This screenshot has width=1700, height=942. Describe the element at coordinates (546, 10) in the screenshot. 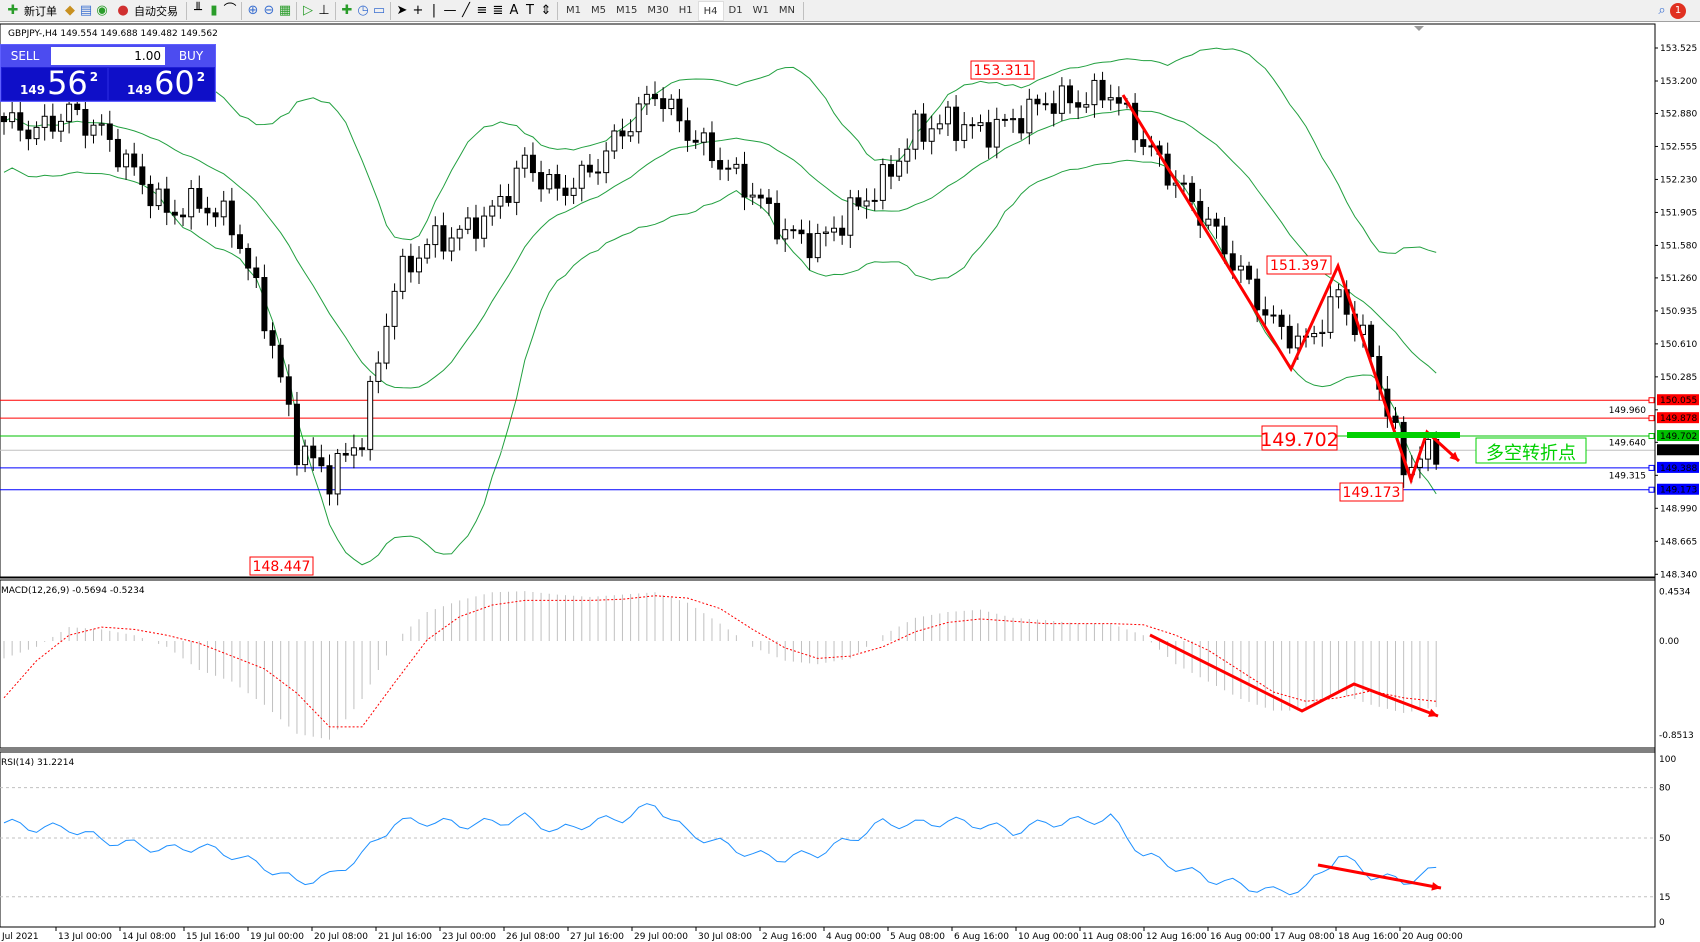

I see `arrows-icon: ⇕` at that location.